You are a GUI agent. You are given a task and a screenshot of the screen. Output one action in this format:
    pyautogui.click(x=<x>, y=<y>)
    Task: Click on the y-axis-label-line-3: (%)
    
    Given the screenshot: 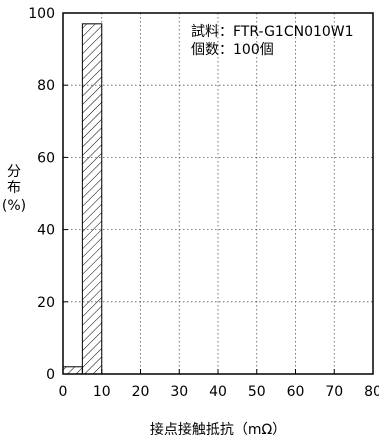 What is the action you would take?
    pyautogui.click(x=14, y=206)
    